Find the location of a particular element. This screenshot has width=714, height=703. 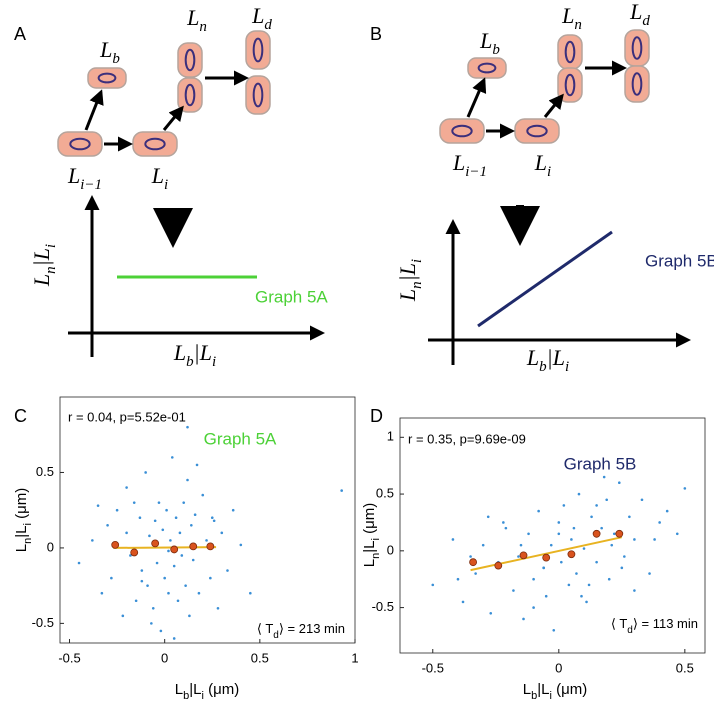

graph-line is located at coordinates (545, 279).